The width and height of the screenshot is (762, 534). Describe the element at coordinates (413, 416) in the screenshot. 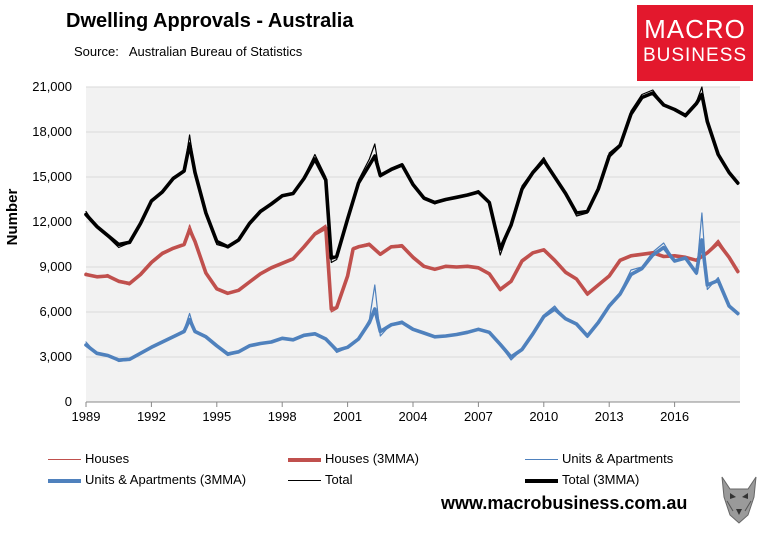

I see `x-tick-label: 2004` at that location.